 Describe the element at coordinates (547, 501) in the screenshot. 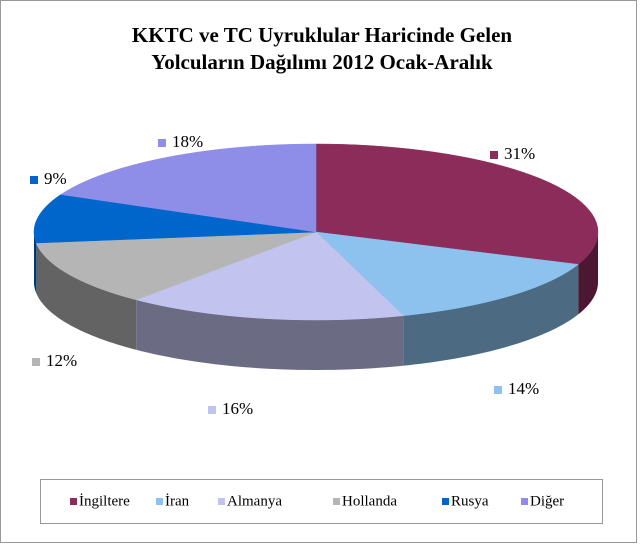

I see `legend-label: Diğer` at that location.